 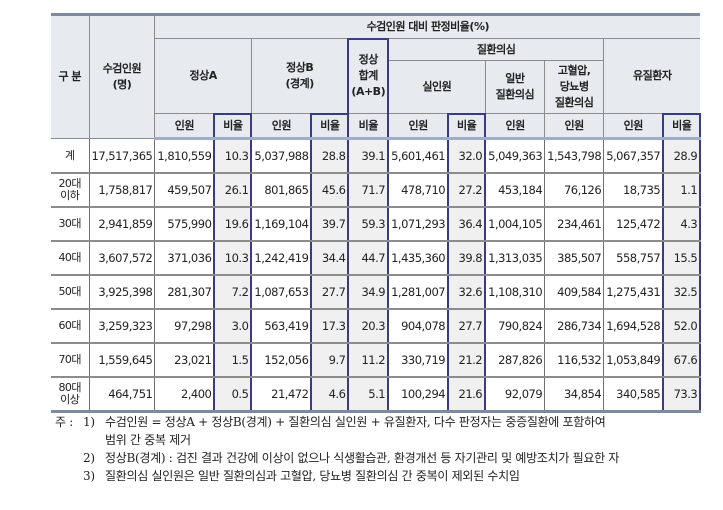 I want to click on has-disease-count-cell: 18,735, so click(x=633, y=190).